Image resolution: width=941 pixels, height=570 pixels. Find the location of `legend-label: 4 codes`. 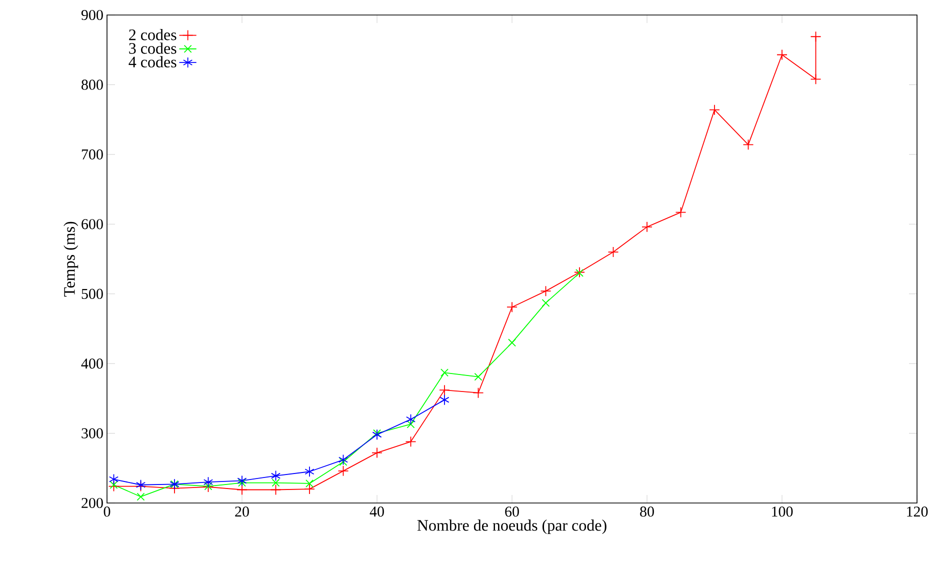

legend-label: 4 codes is located at coordinates (152, 62).